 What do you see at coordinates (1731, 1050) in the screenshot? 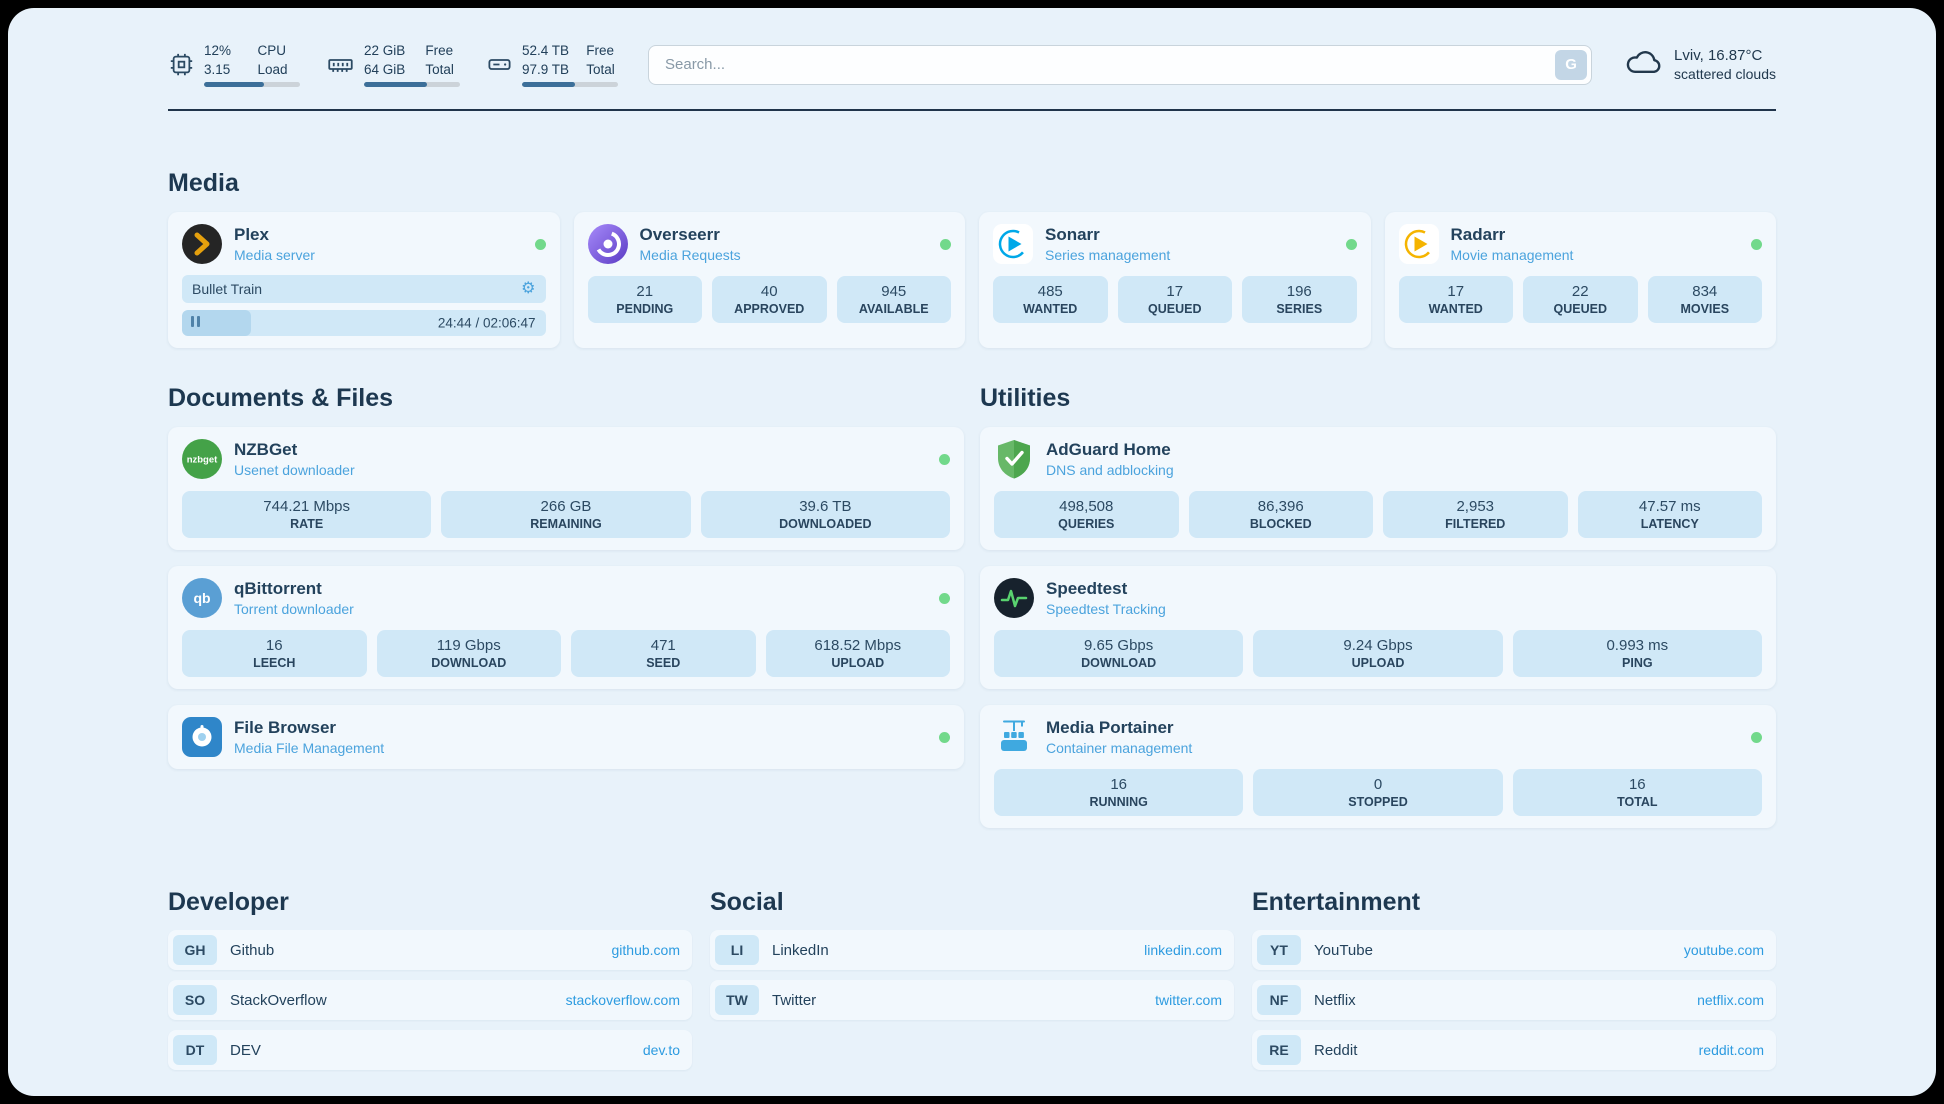
I see `bookmark-url: reddit.com` at bounding box center [1731, 1050].